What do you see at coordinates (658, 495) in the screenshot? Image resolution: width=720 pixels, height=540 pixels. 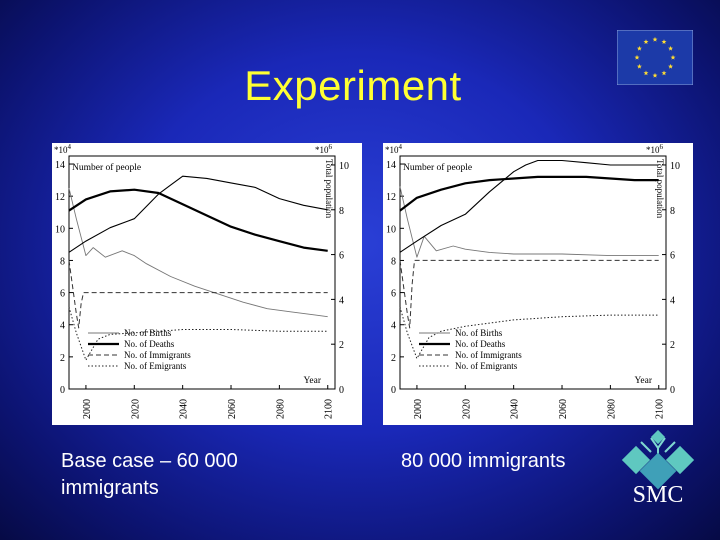 I see `smc-logo-text: SMC` at bounding box center [658, 495].